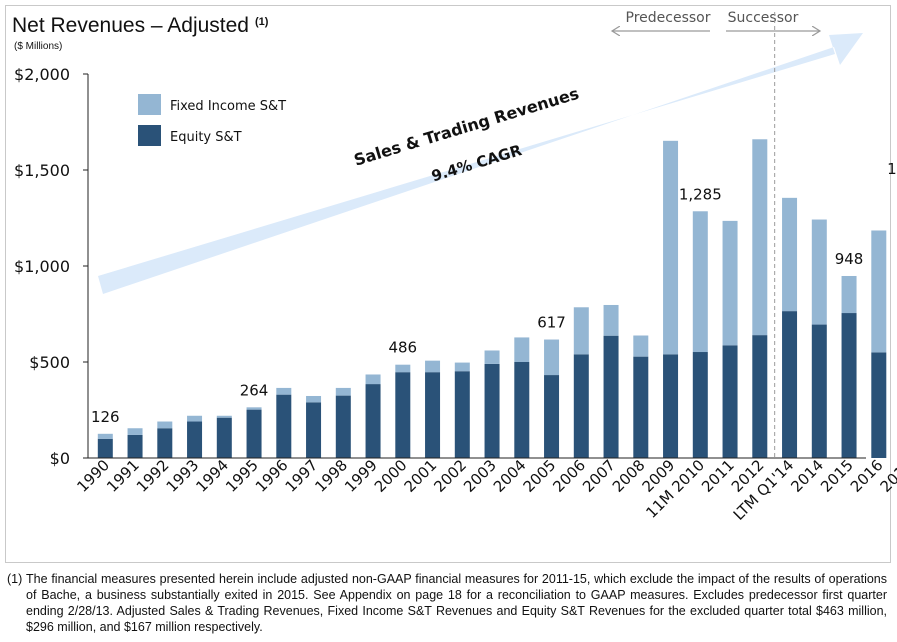 Image resolution: width=897 pixels, height=642 pixels. What do you see at coordinates (421, 476) in the screenshot?
I see `x-tick-label: 2001` at bounding box center [421, 476].